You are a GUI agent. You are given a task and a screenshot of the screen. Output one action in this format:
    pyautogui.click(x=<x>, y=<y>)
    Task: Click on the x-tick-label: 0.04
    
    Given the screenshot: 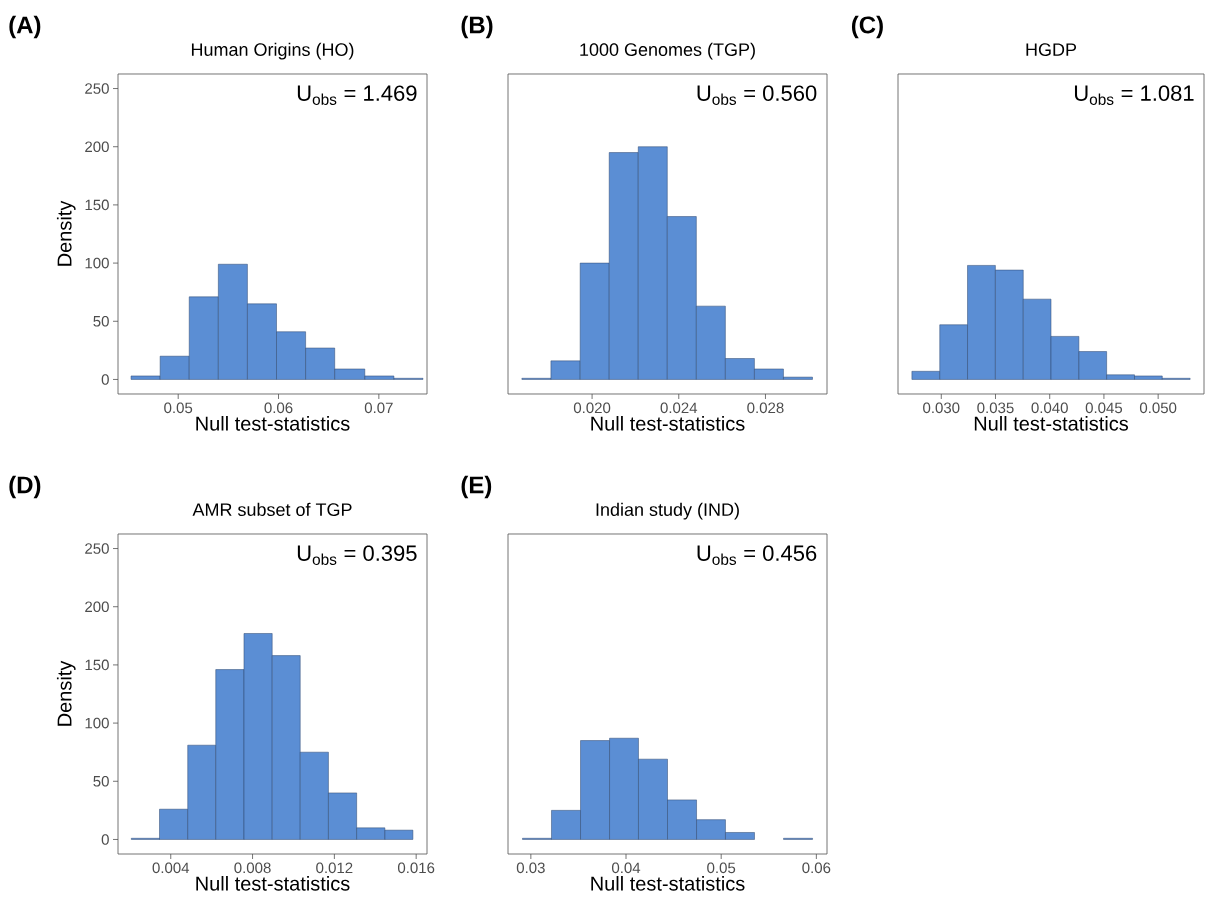 What is the action you would take?
    pyautogui.click(x=626, y=868)
    